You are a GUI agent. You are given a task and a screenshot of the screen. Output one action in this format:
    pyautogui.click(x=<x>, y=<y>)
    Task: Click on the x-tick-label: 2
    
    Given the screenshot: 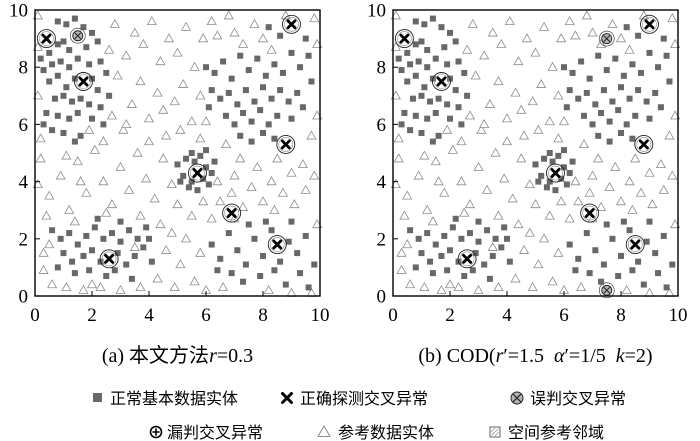 What is the action you would take?
    pyautogui.click(x=92, y=315)
    